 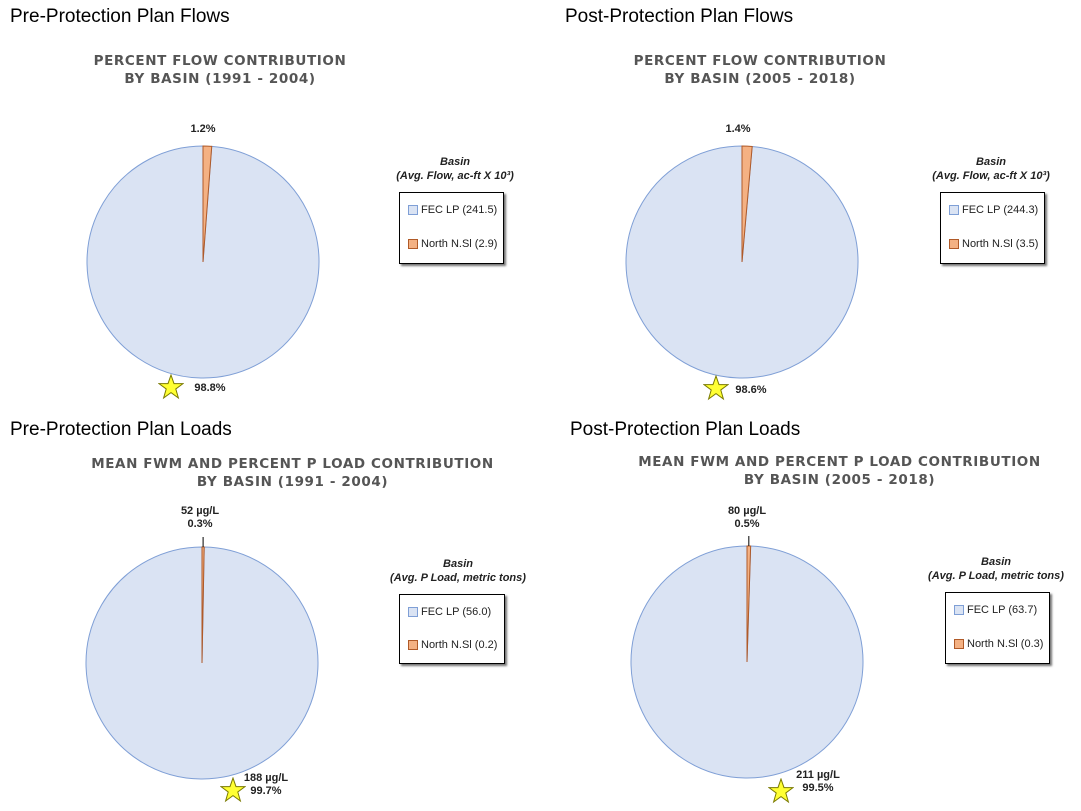 What do you see at coordinates (747, 524) in the screenshot?
I see `slice-label-line: 0.5%` at bounding box center [747, 524].